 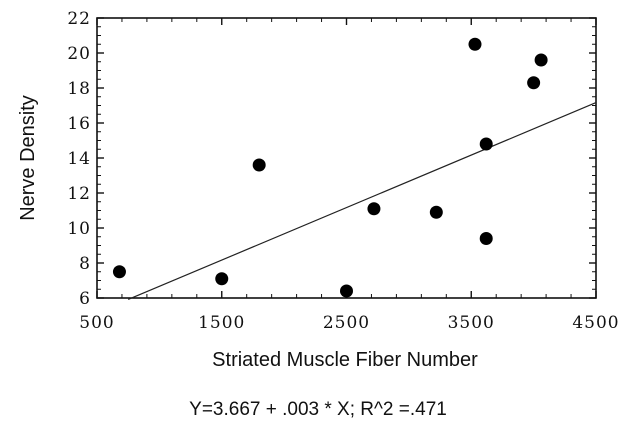 I want to click on y-tick-label: 6, so click(x=85, y=299).